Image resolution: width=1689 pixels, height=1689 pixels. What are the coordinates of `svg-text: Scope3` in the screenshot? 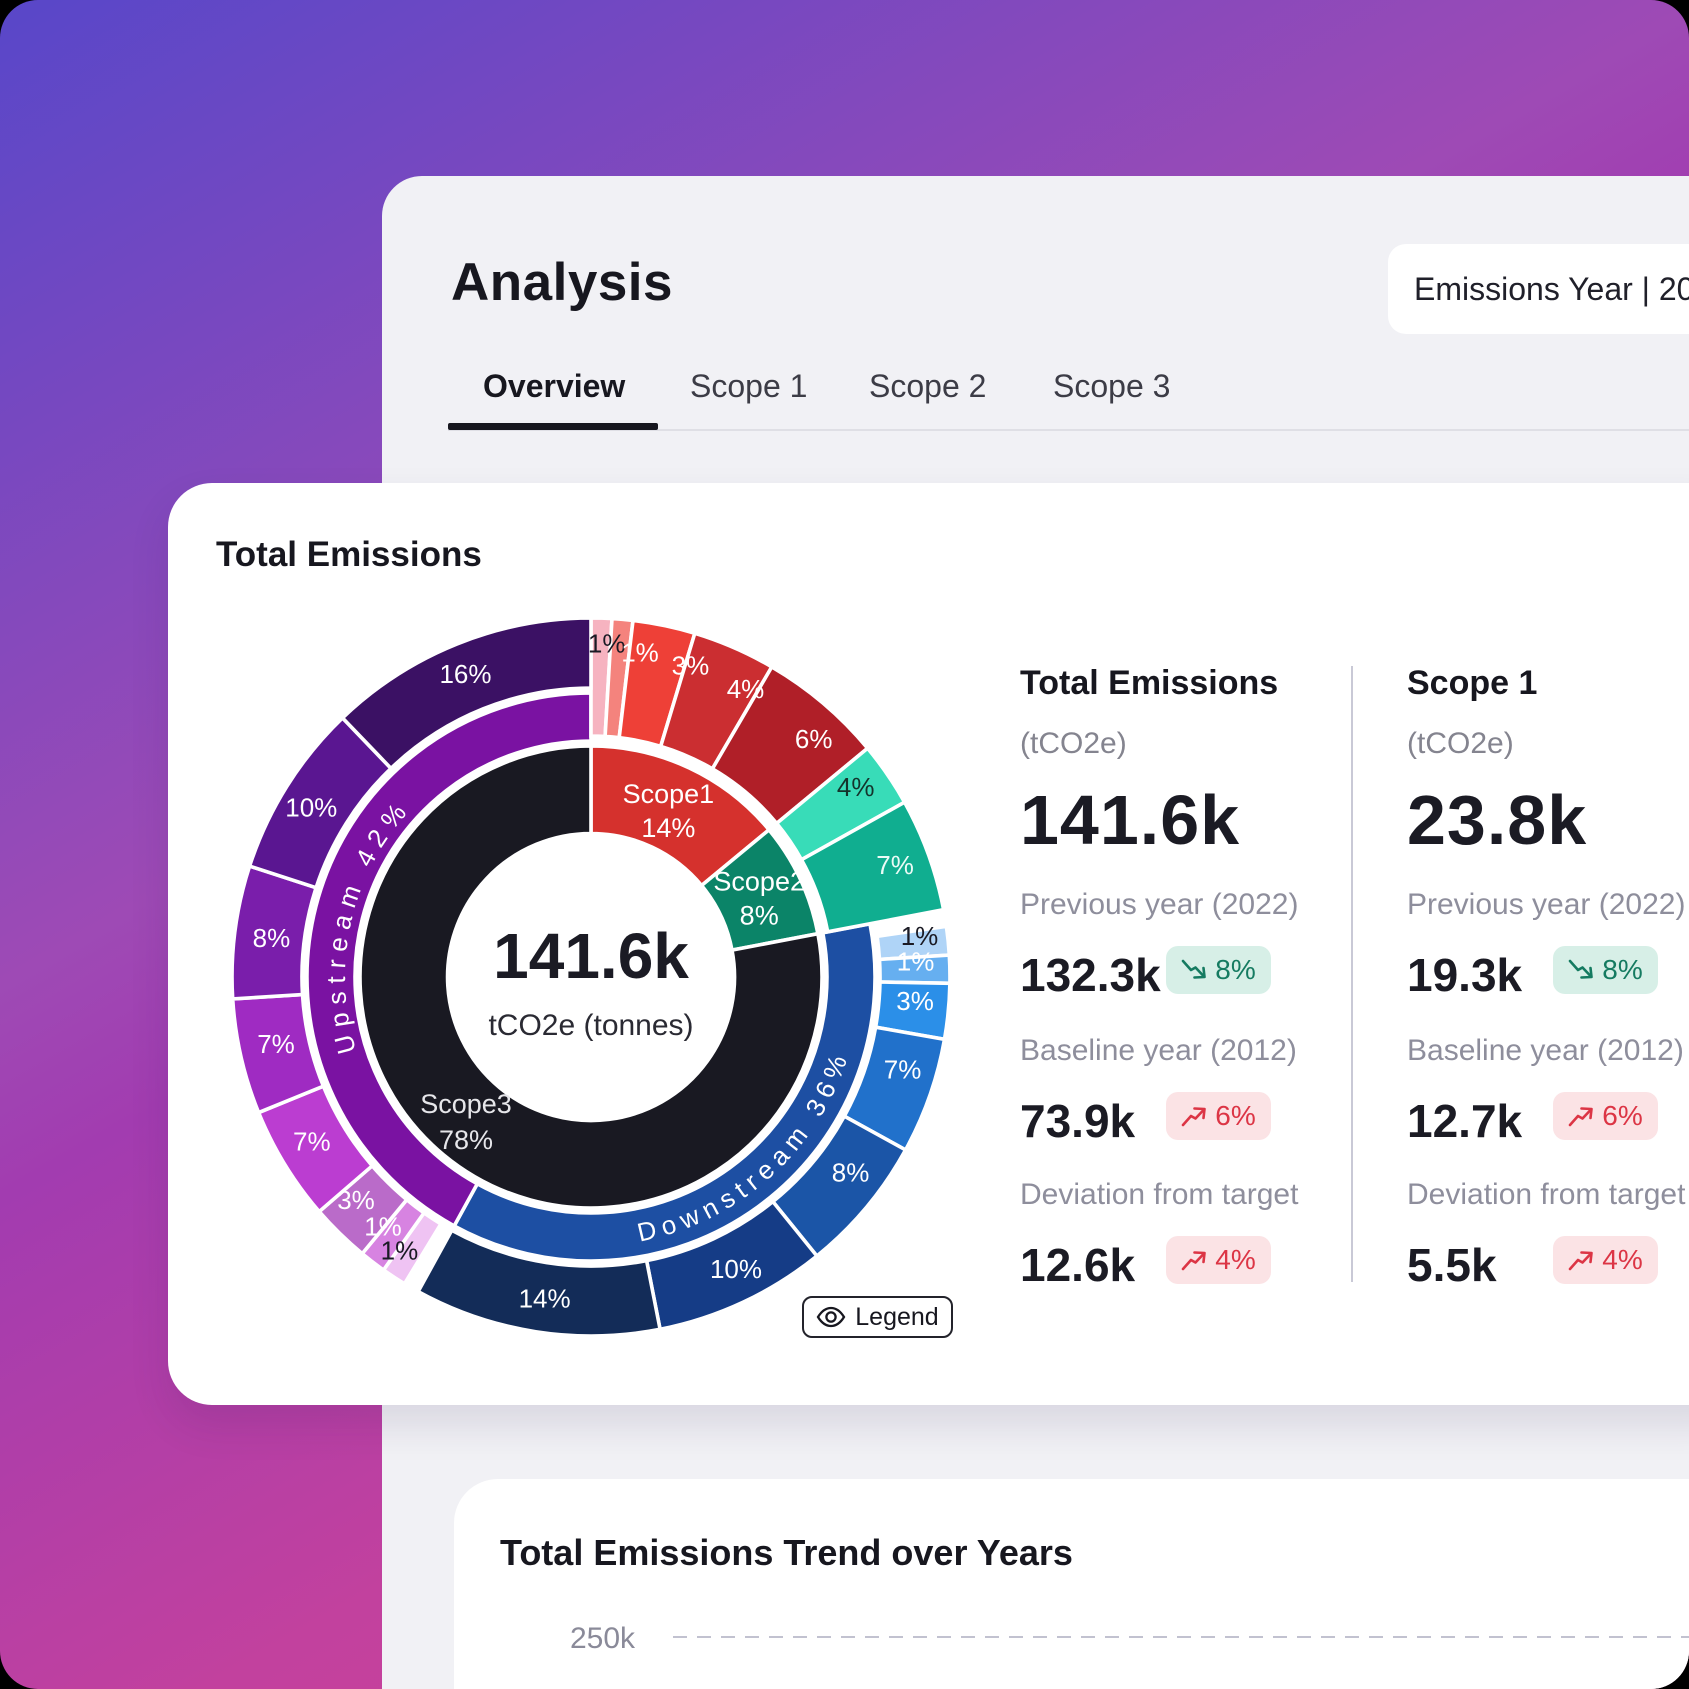 It's located at (466, 1104).